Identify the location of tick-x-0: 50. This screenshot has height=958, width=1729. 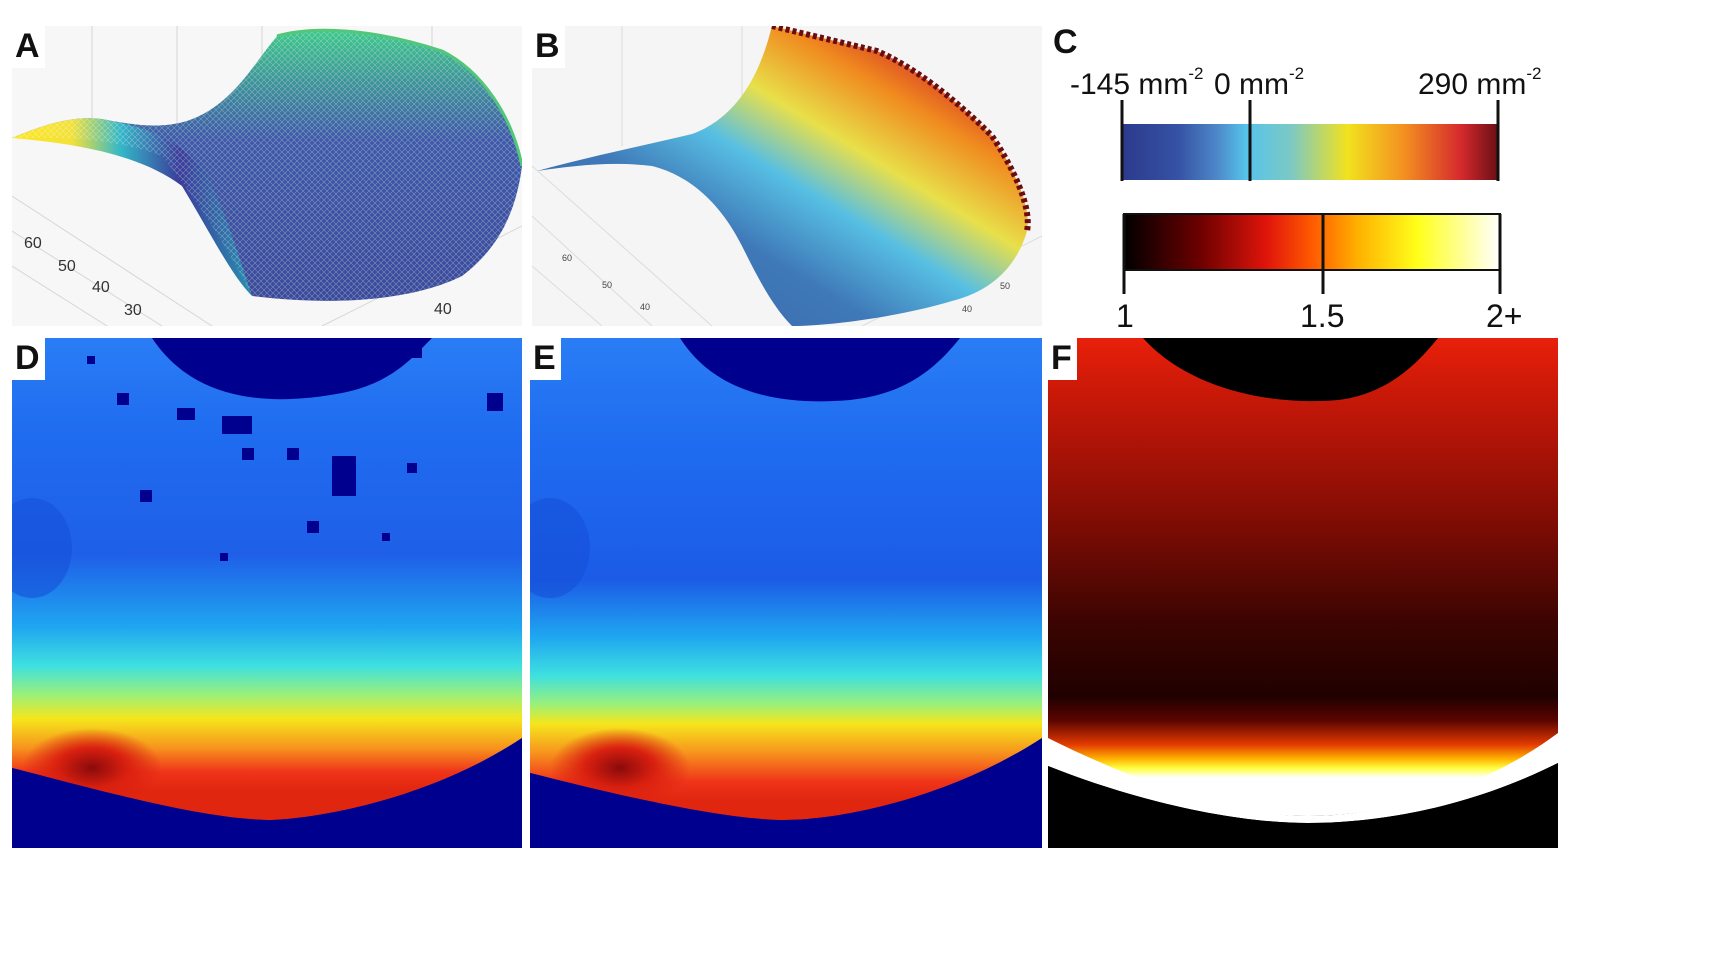
(1005, 286).